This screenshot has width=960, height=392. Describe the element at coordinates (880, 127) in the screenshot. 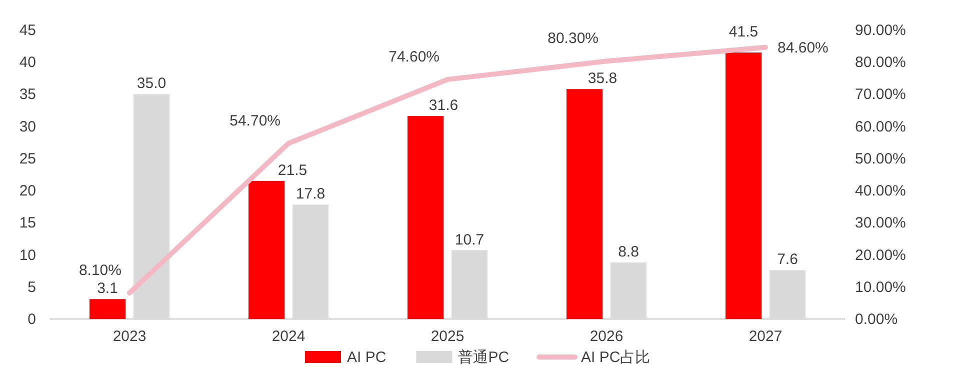

I see `y2-tick-label: 60.00%` at that location.